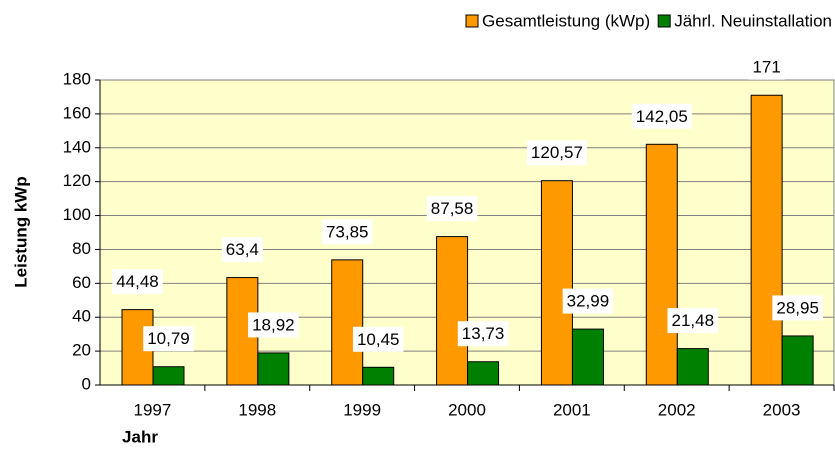  I want to click on x-axis-title: Jahr, so click(140, 436).